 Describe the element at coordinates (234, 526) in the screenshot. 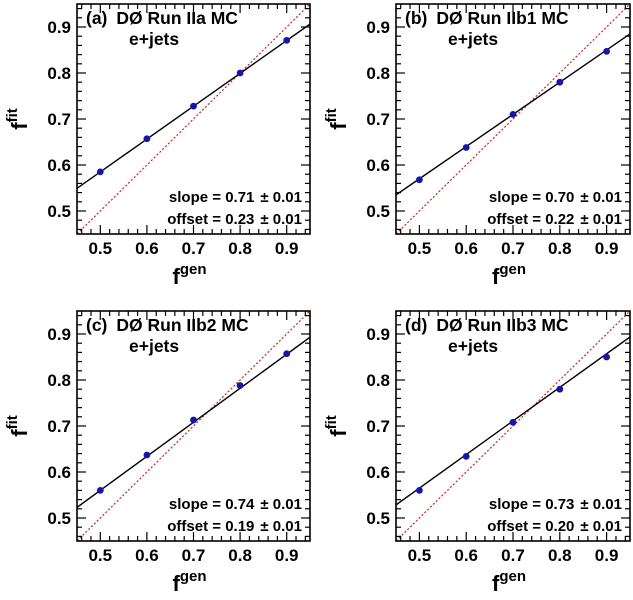

I see `offset-annotation: offset = 0.19 ± 0.01` at that location.